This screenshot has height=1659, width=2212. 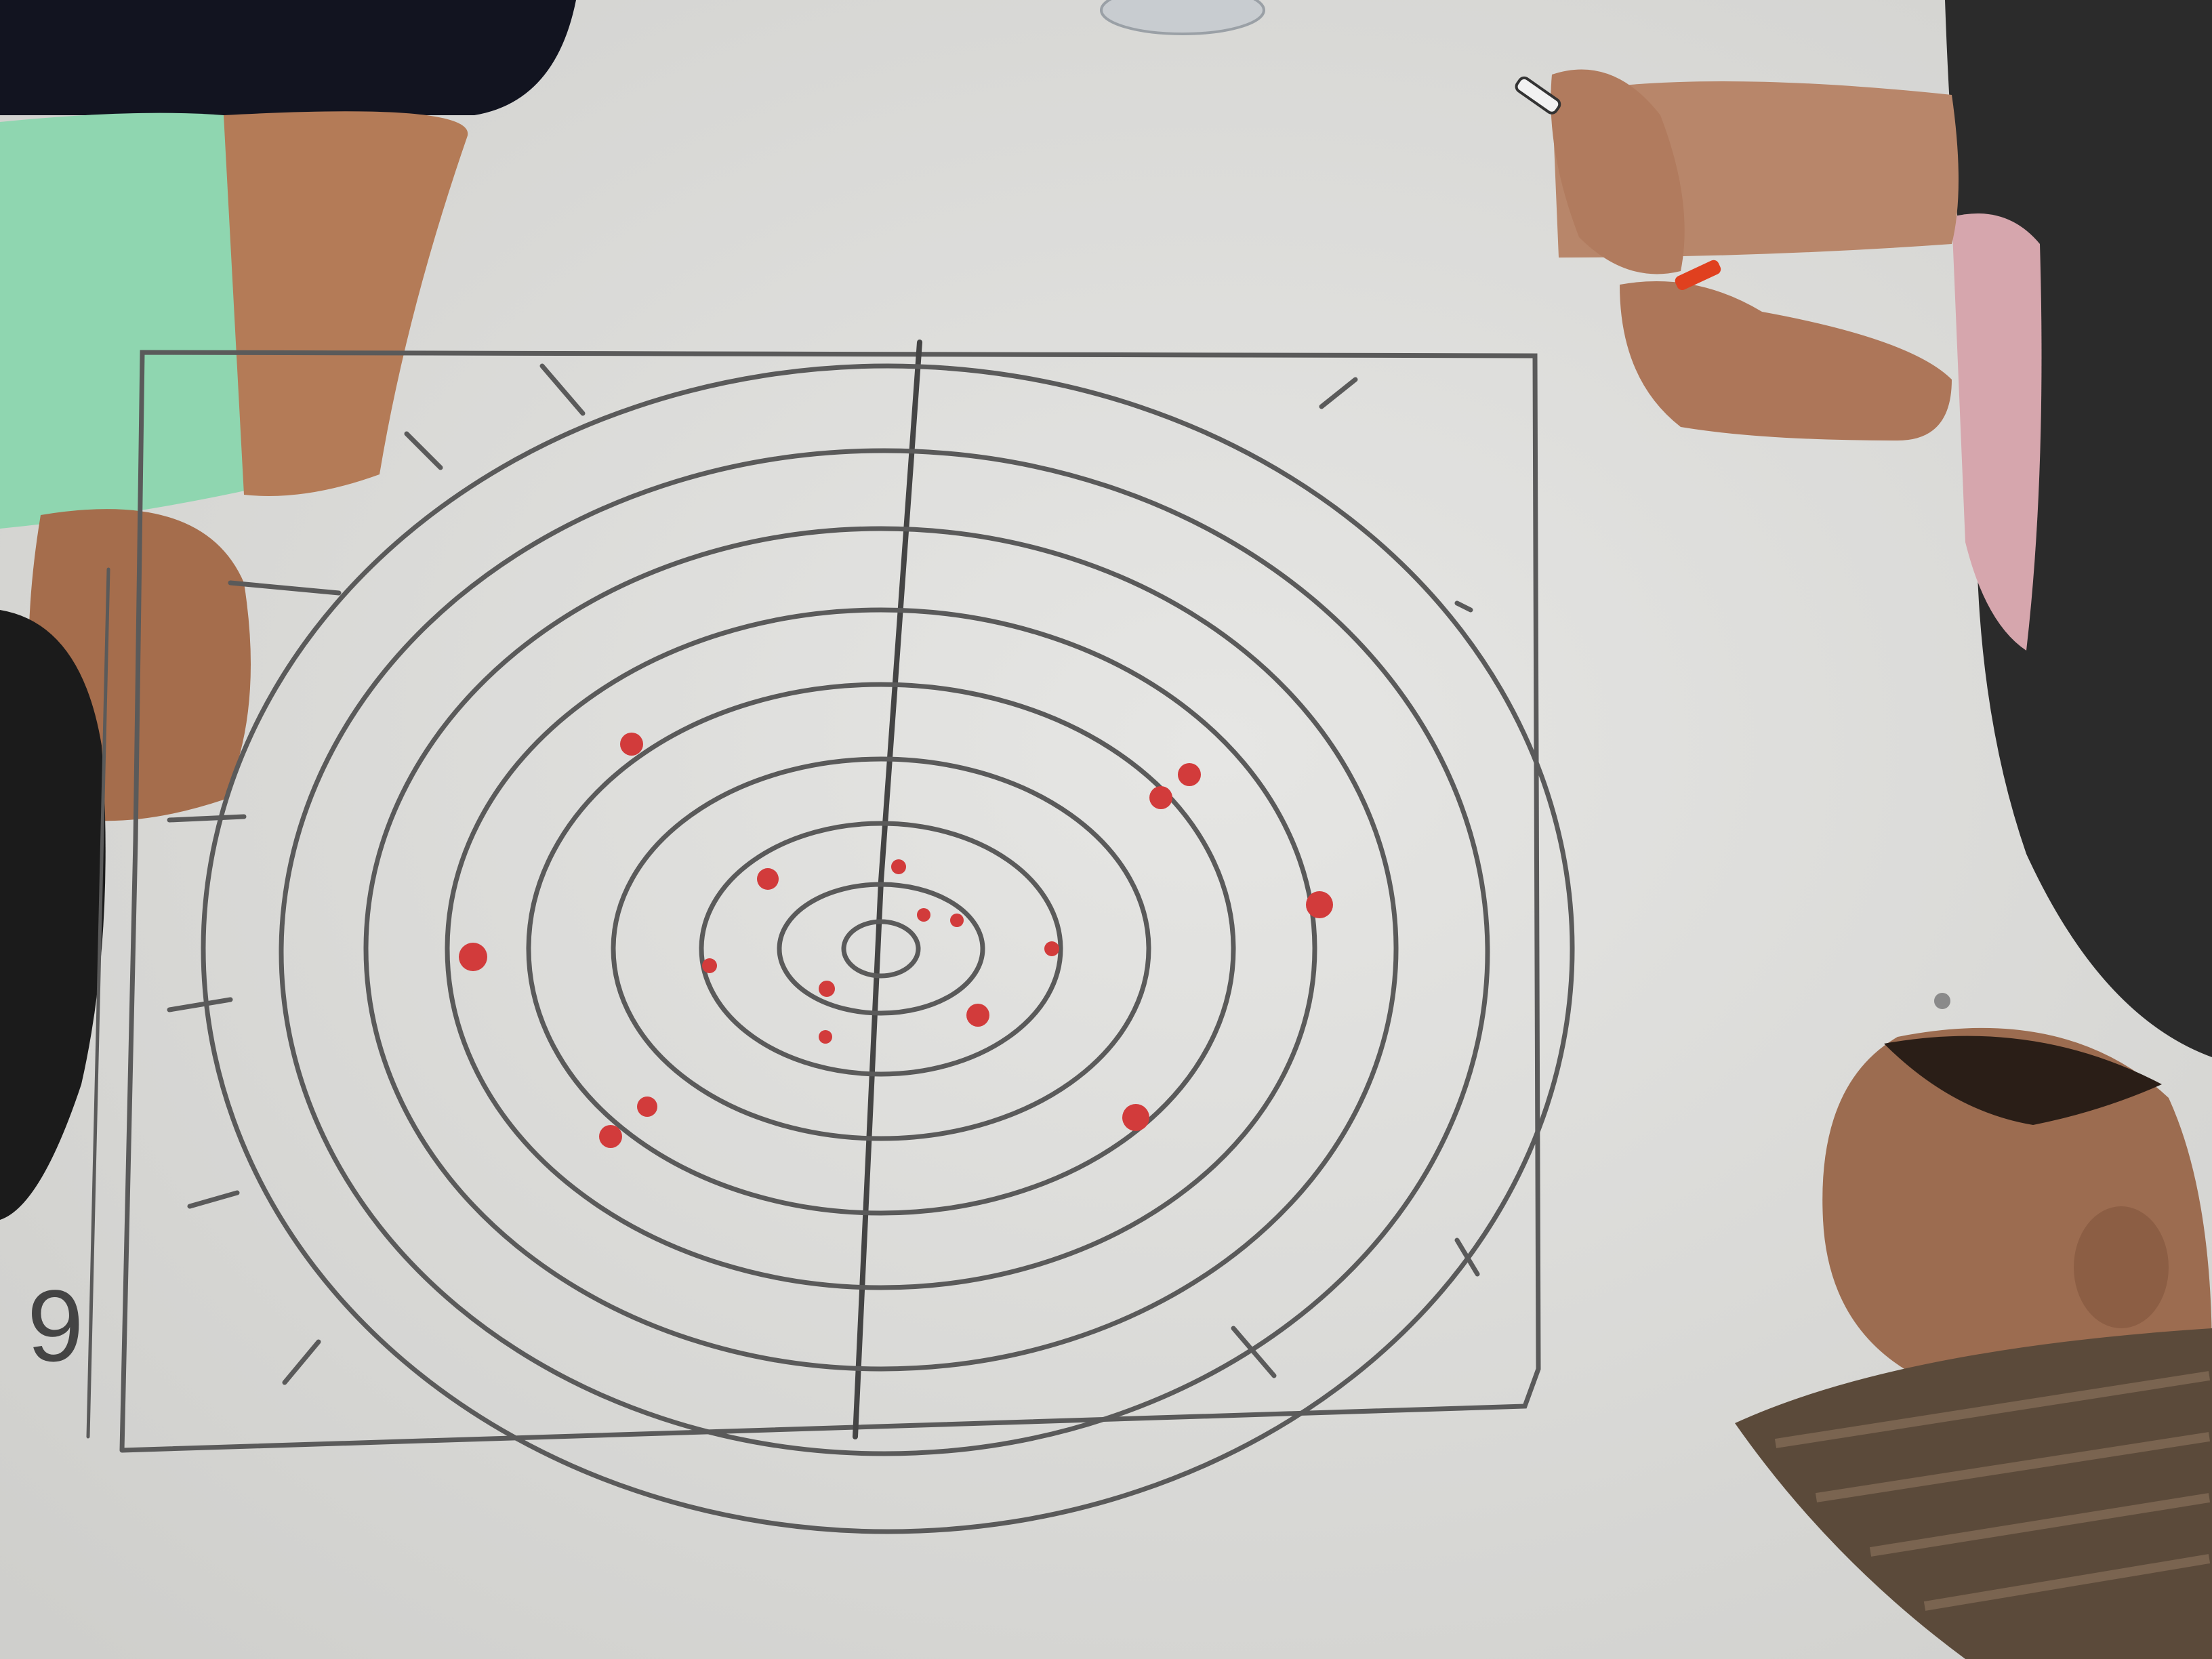 I want to click on vertical-axis, so click(x=888, y=889).